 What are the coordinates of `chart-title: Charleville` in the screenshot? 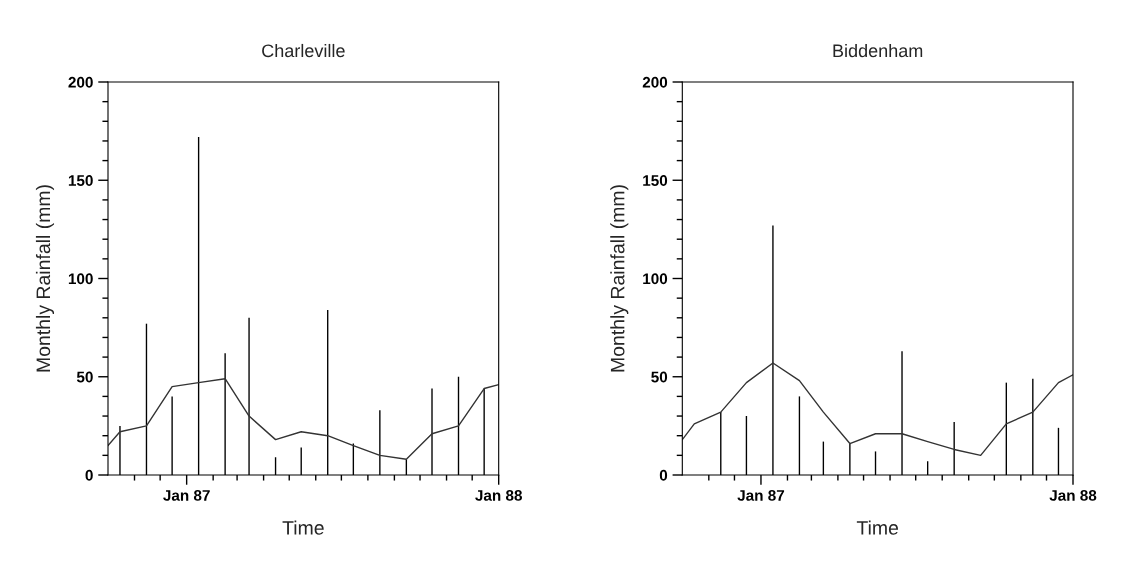 It's located at (303, 50).